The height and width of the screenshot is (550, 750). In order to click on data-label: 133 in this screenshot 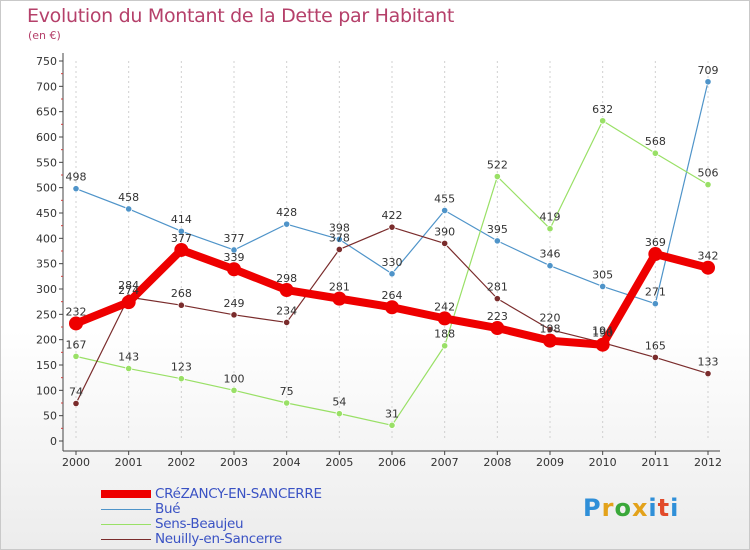, I will do `click(708, 362)`.